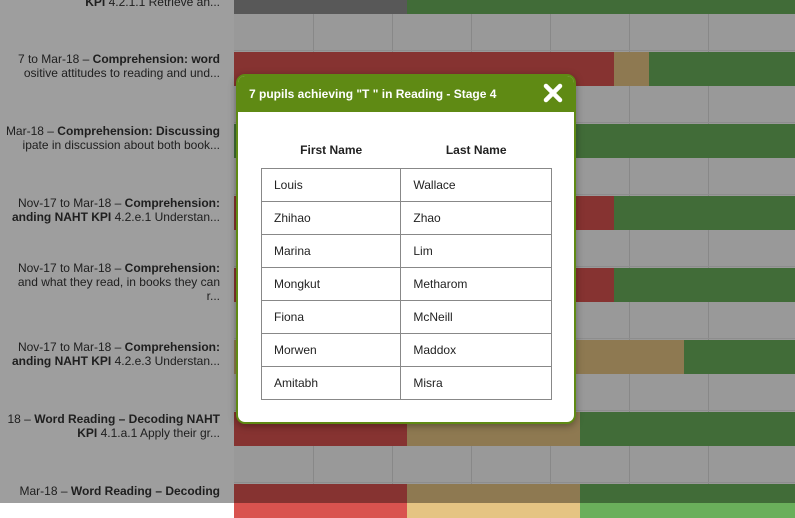 The width and height of the screenshot is (795, 518). I want to click on table-header-row: First Name Last Name, so click(407, 150).